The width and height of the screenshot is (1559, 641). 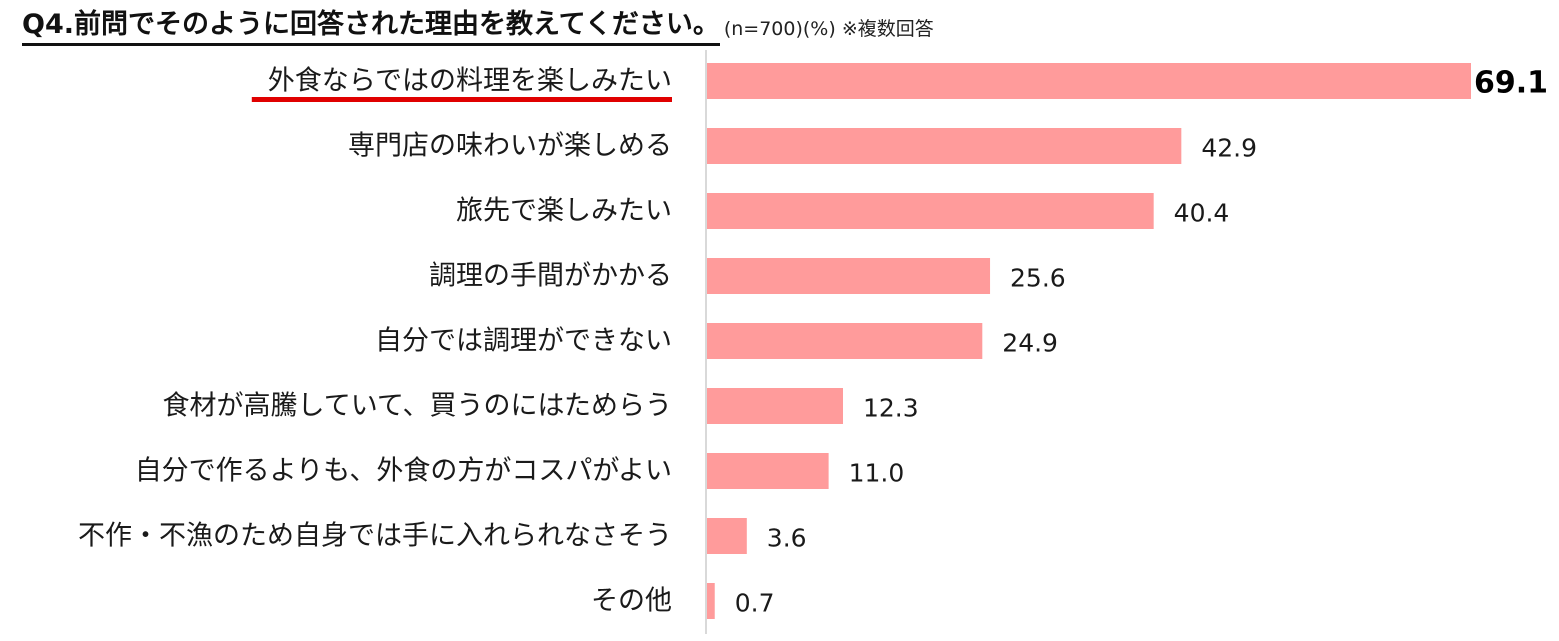 What do you see at coordinates (403, 471) in the screenshot?
I see `category-label: 自分で作るよりも、外食の方がコスパがよい` at bounding box center [403, 471].